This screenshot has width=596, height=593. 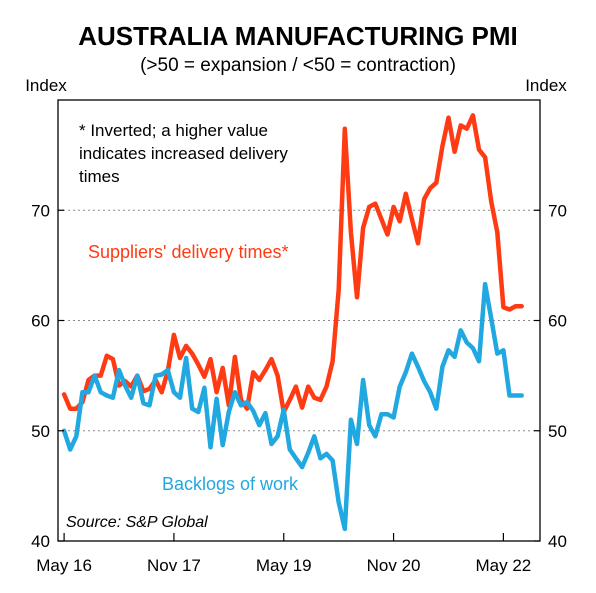 I want to click on ytick-label-right-50: 50, so click(x=557, y=431).